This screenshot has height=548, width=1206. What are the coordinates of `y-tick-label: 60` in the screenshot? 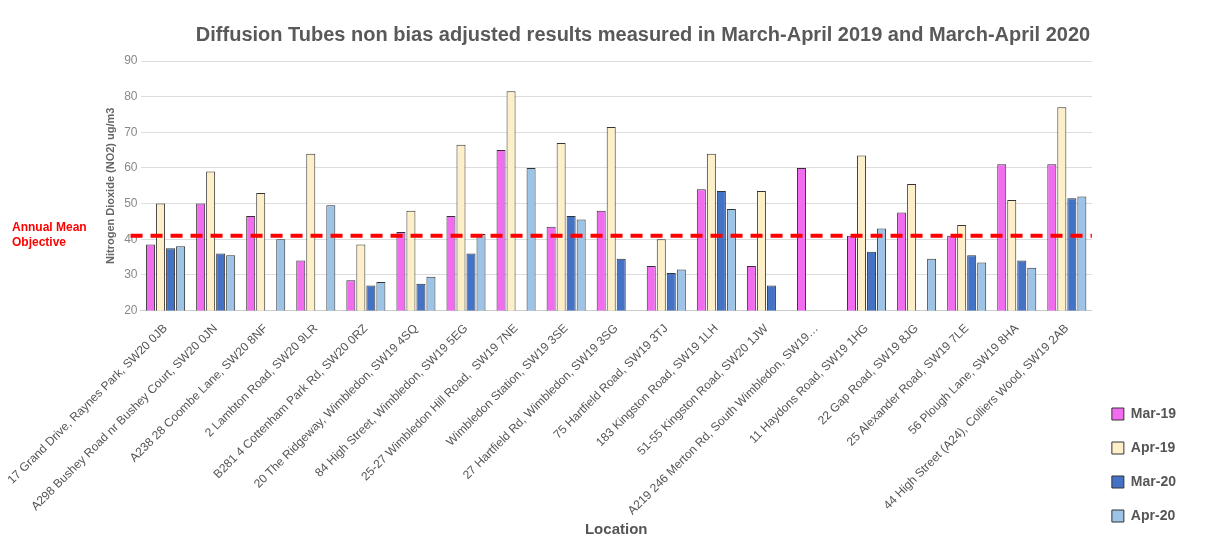 It's located at (131, 167).